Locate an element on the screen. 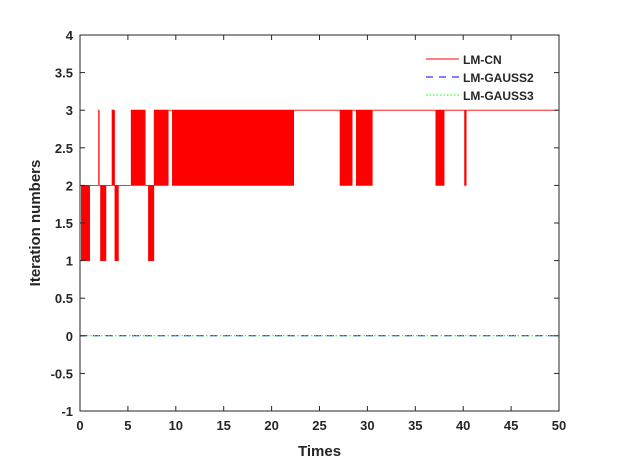 This screenshot has height=468, width=618. y-tick-label: -0.5 is located at coordinates (62, 373).